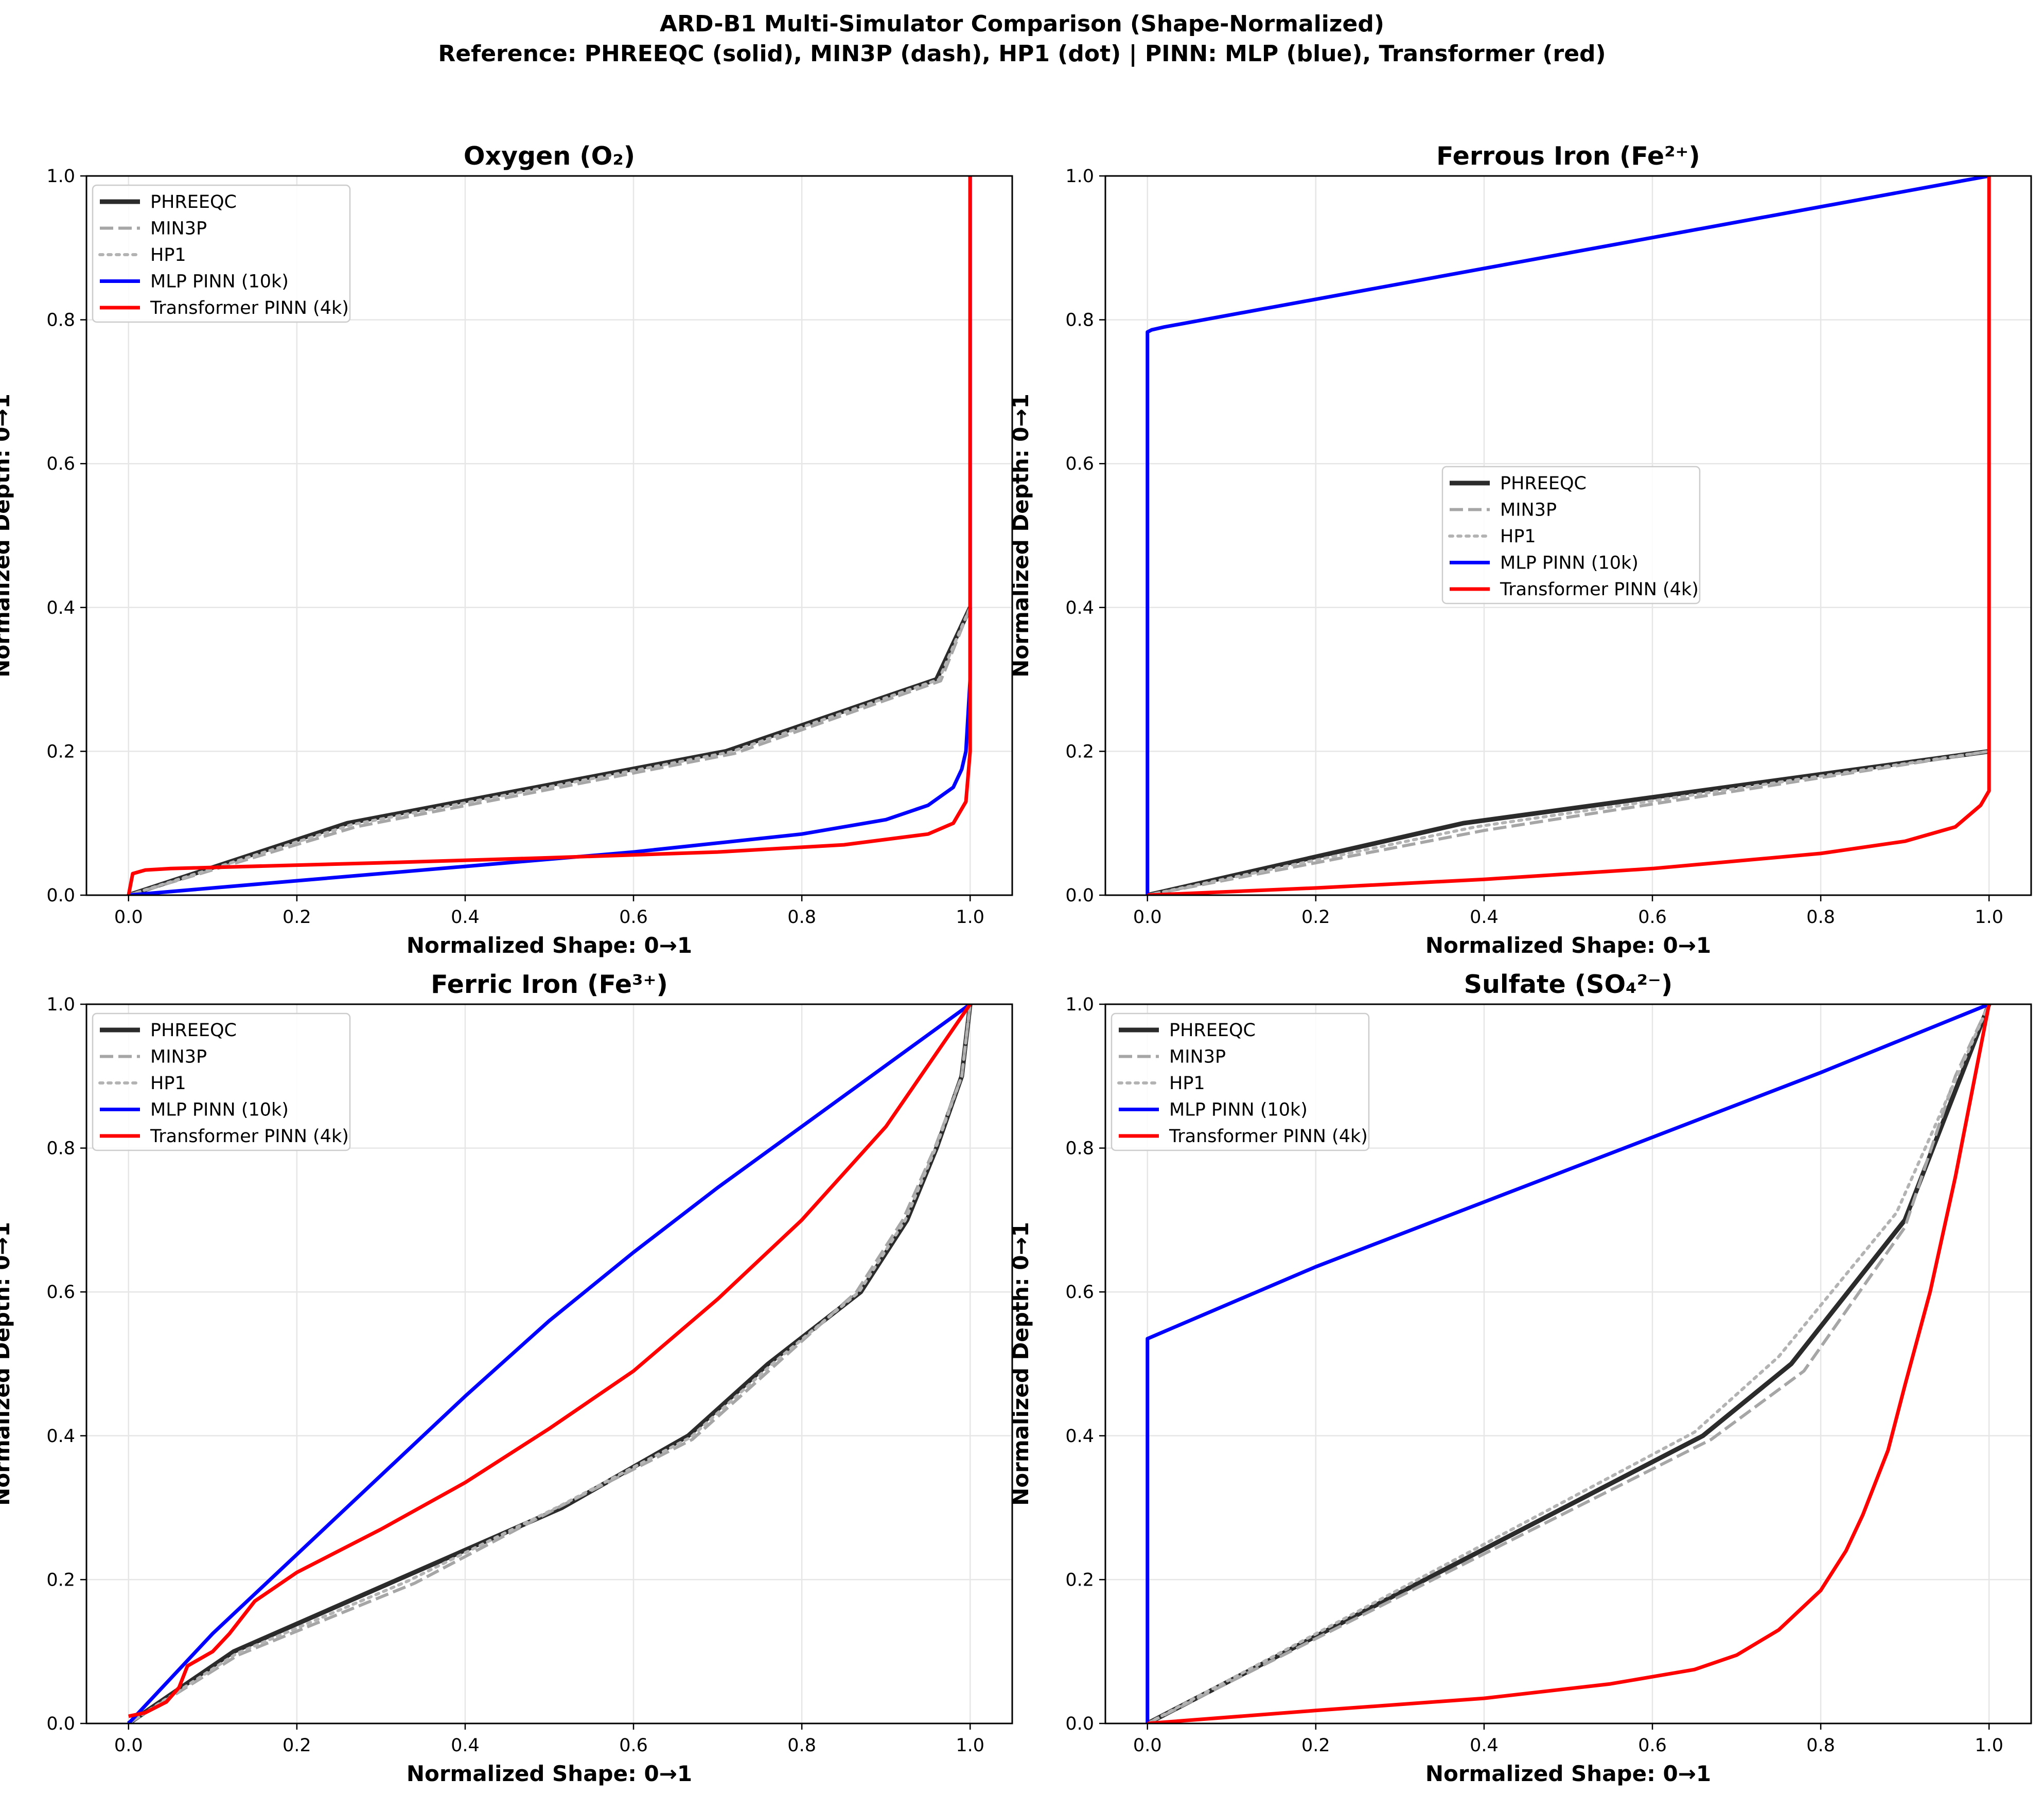 The width and height of the screenshot is (2044, 1796). Describe the element at coordinates (1568, 984) in the screenshot. I see `chart-title: Sulfate (SO₄²⁻)` at that location.